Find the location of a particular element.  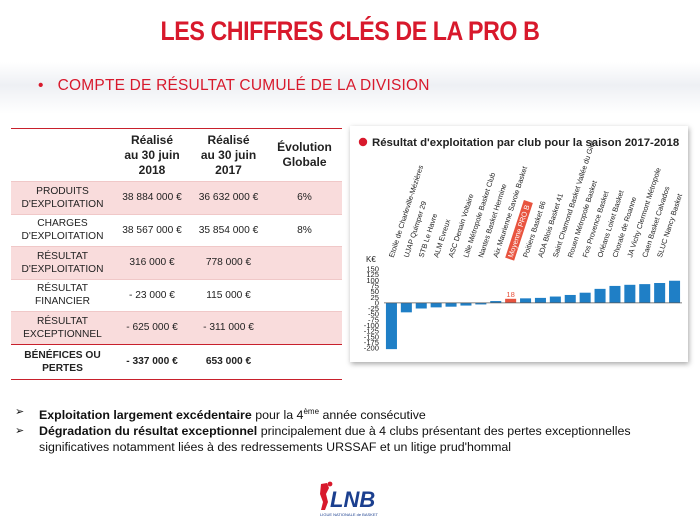

y-tick-label: -100 is located at coordinates (371, 325).